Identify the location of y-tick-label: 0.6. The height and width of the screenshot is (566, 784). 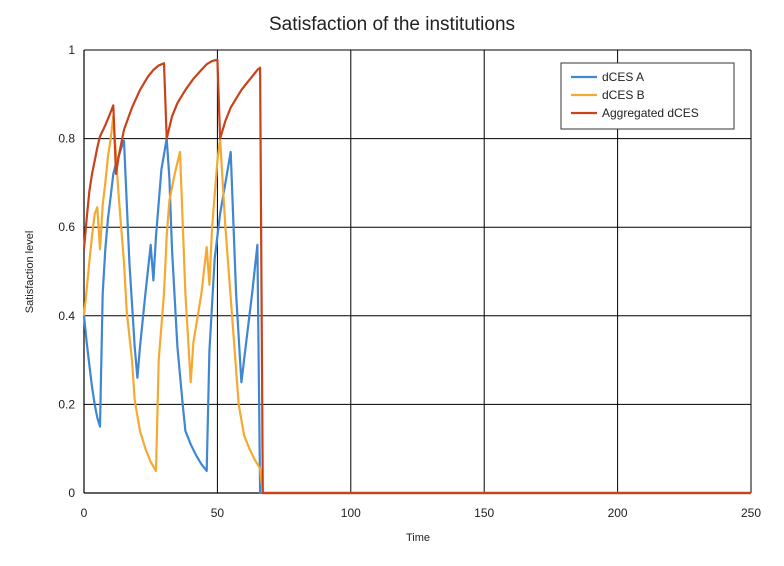
(66, 227).